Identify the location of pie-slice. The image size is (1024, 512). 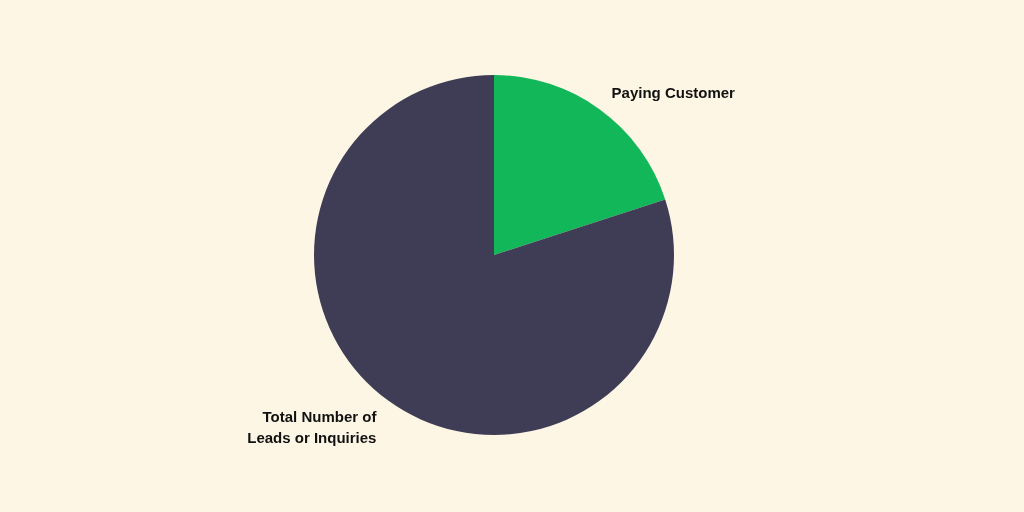
(580, 165).